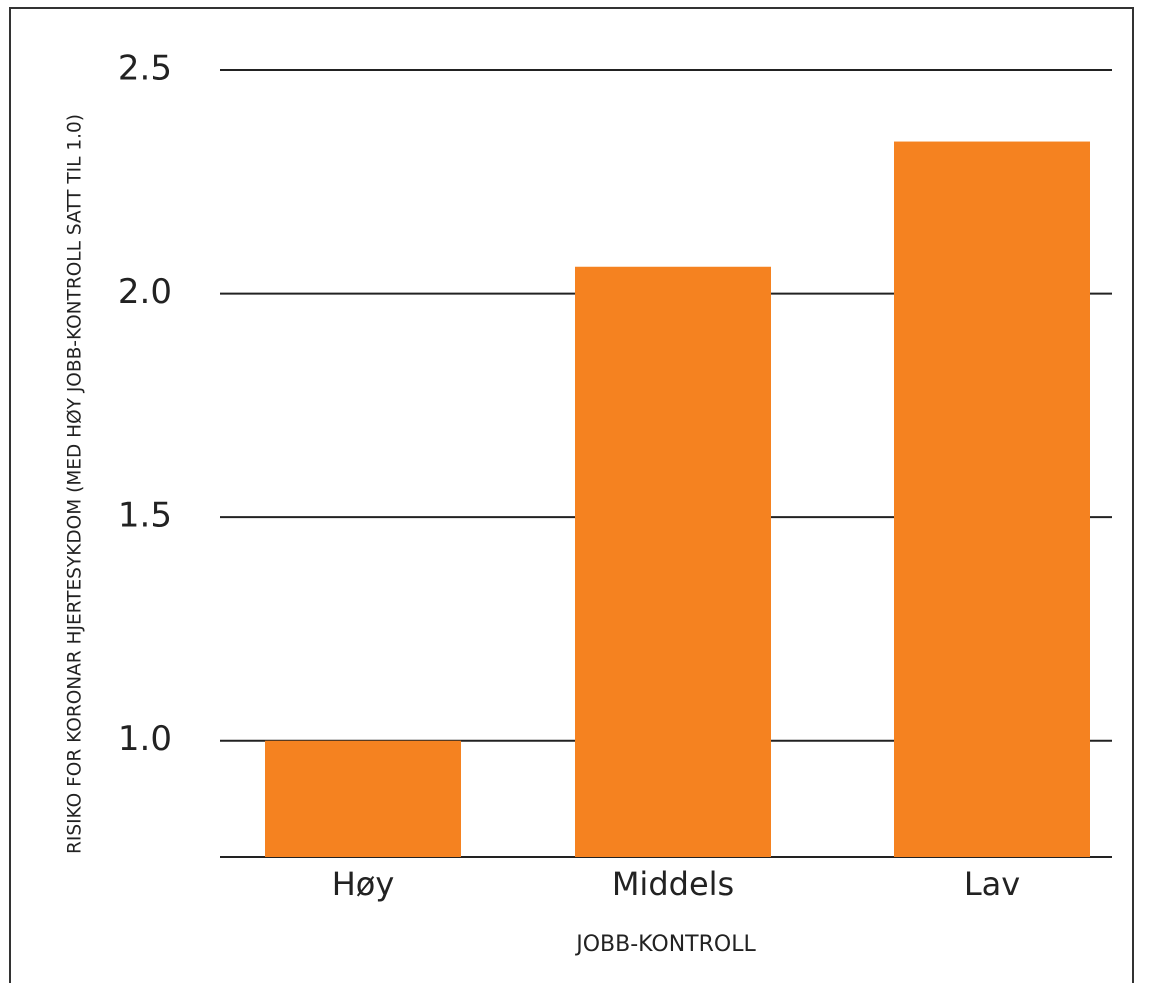 This screenshot has height=987, width=1149. I want to click on y-tick-label: 1.0, so click(145, 739).